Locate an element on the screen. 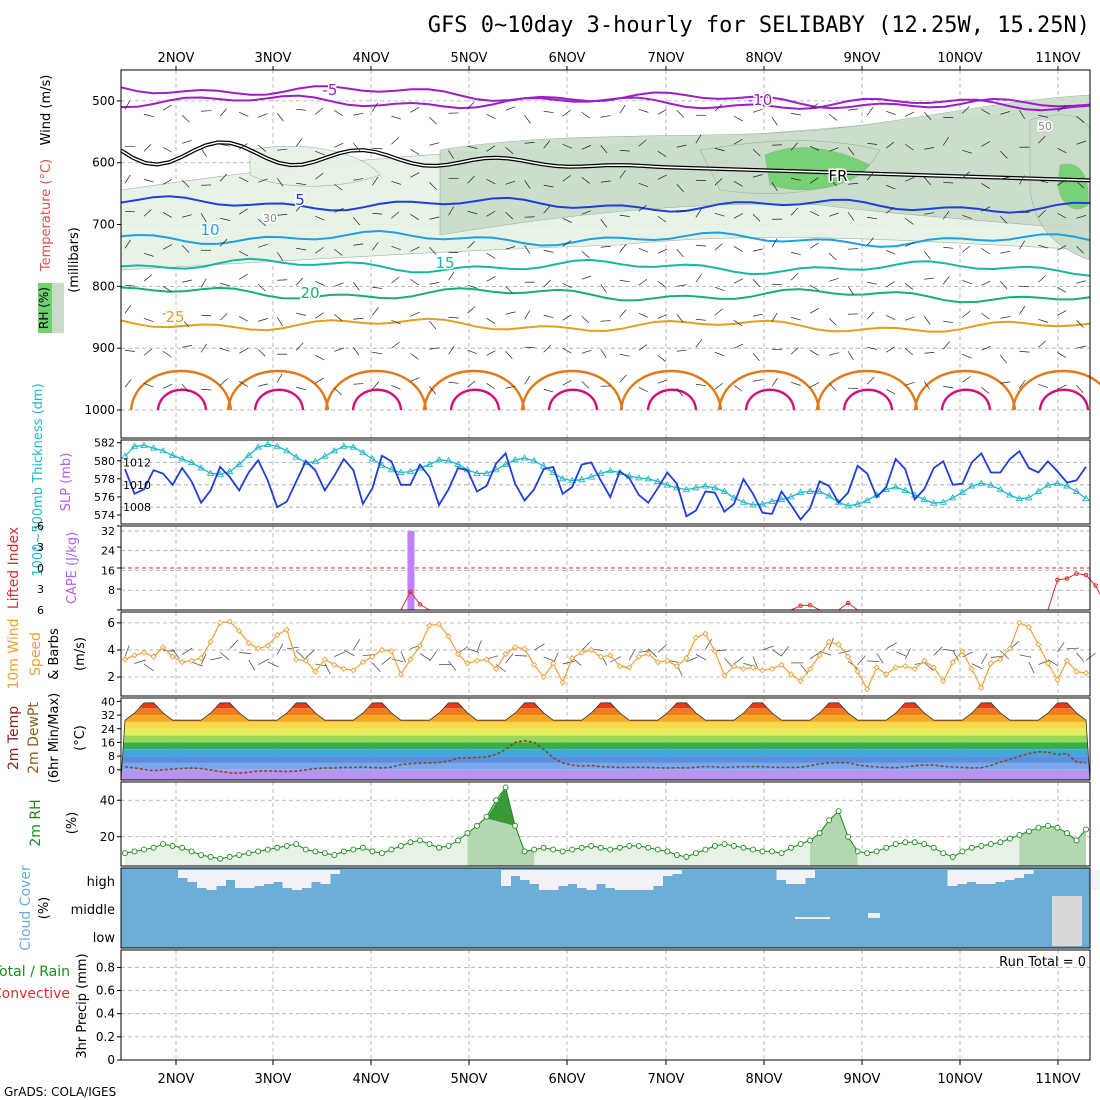  contour-label: 30 is located at coordinates (270, 218).